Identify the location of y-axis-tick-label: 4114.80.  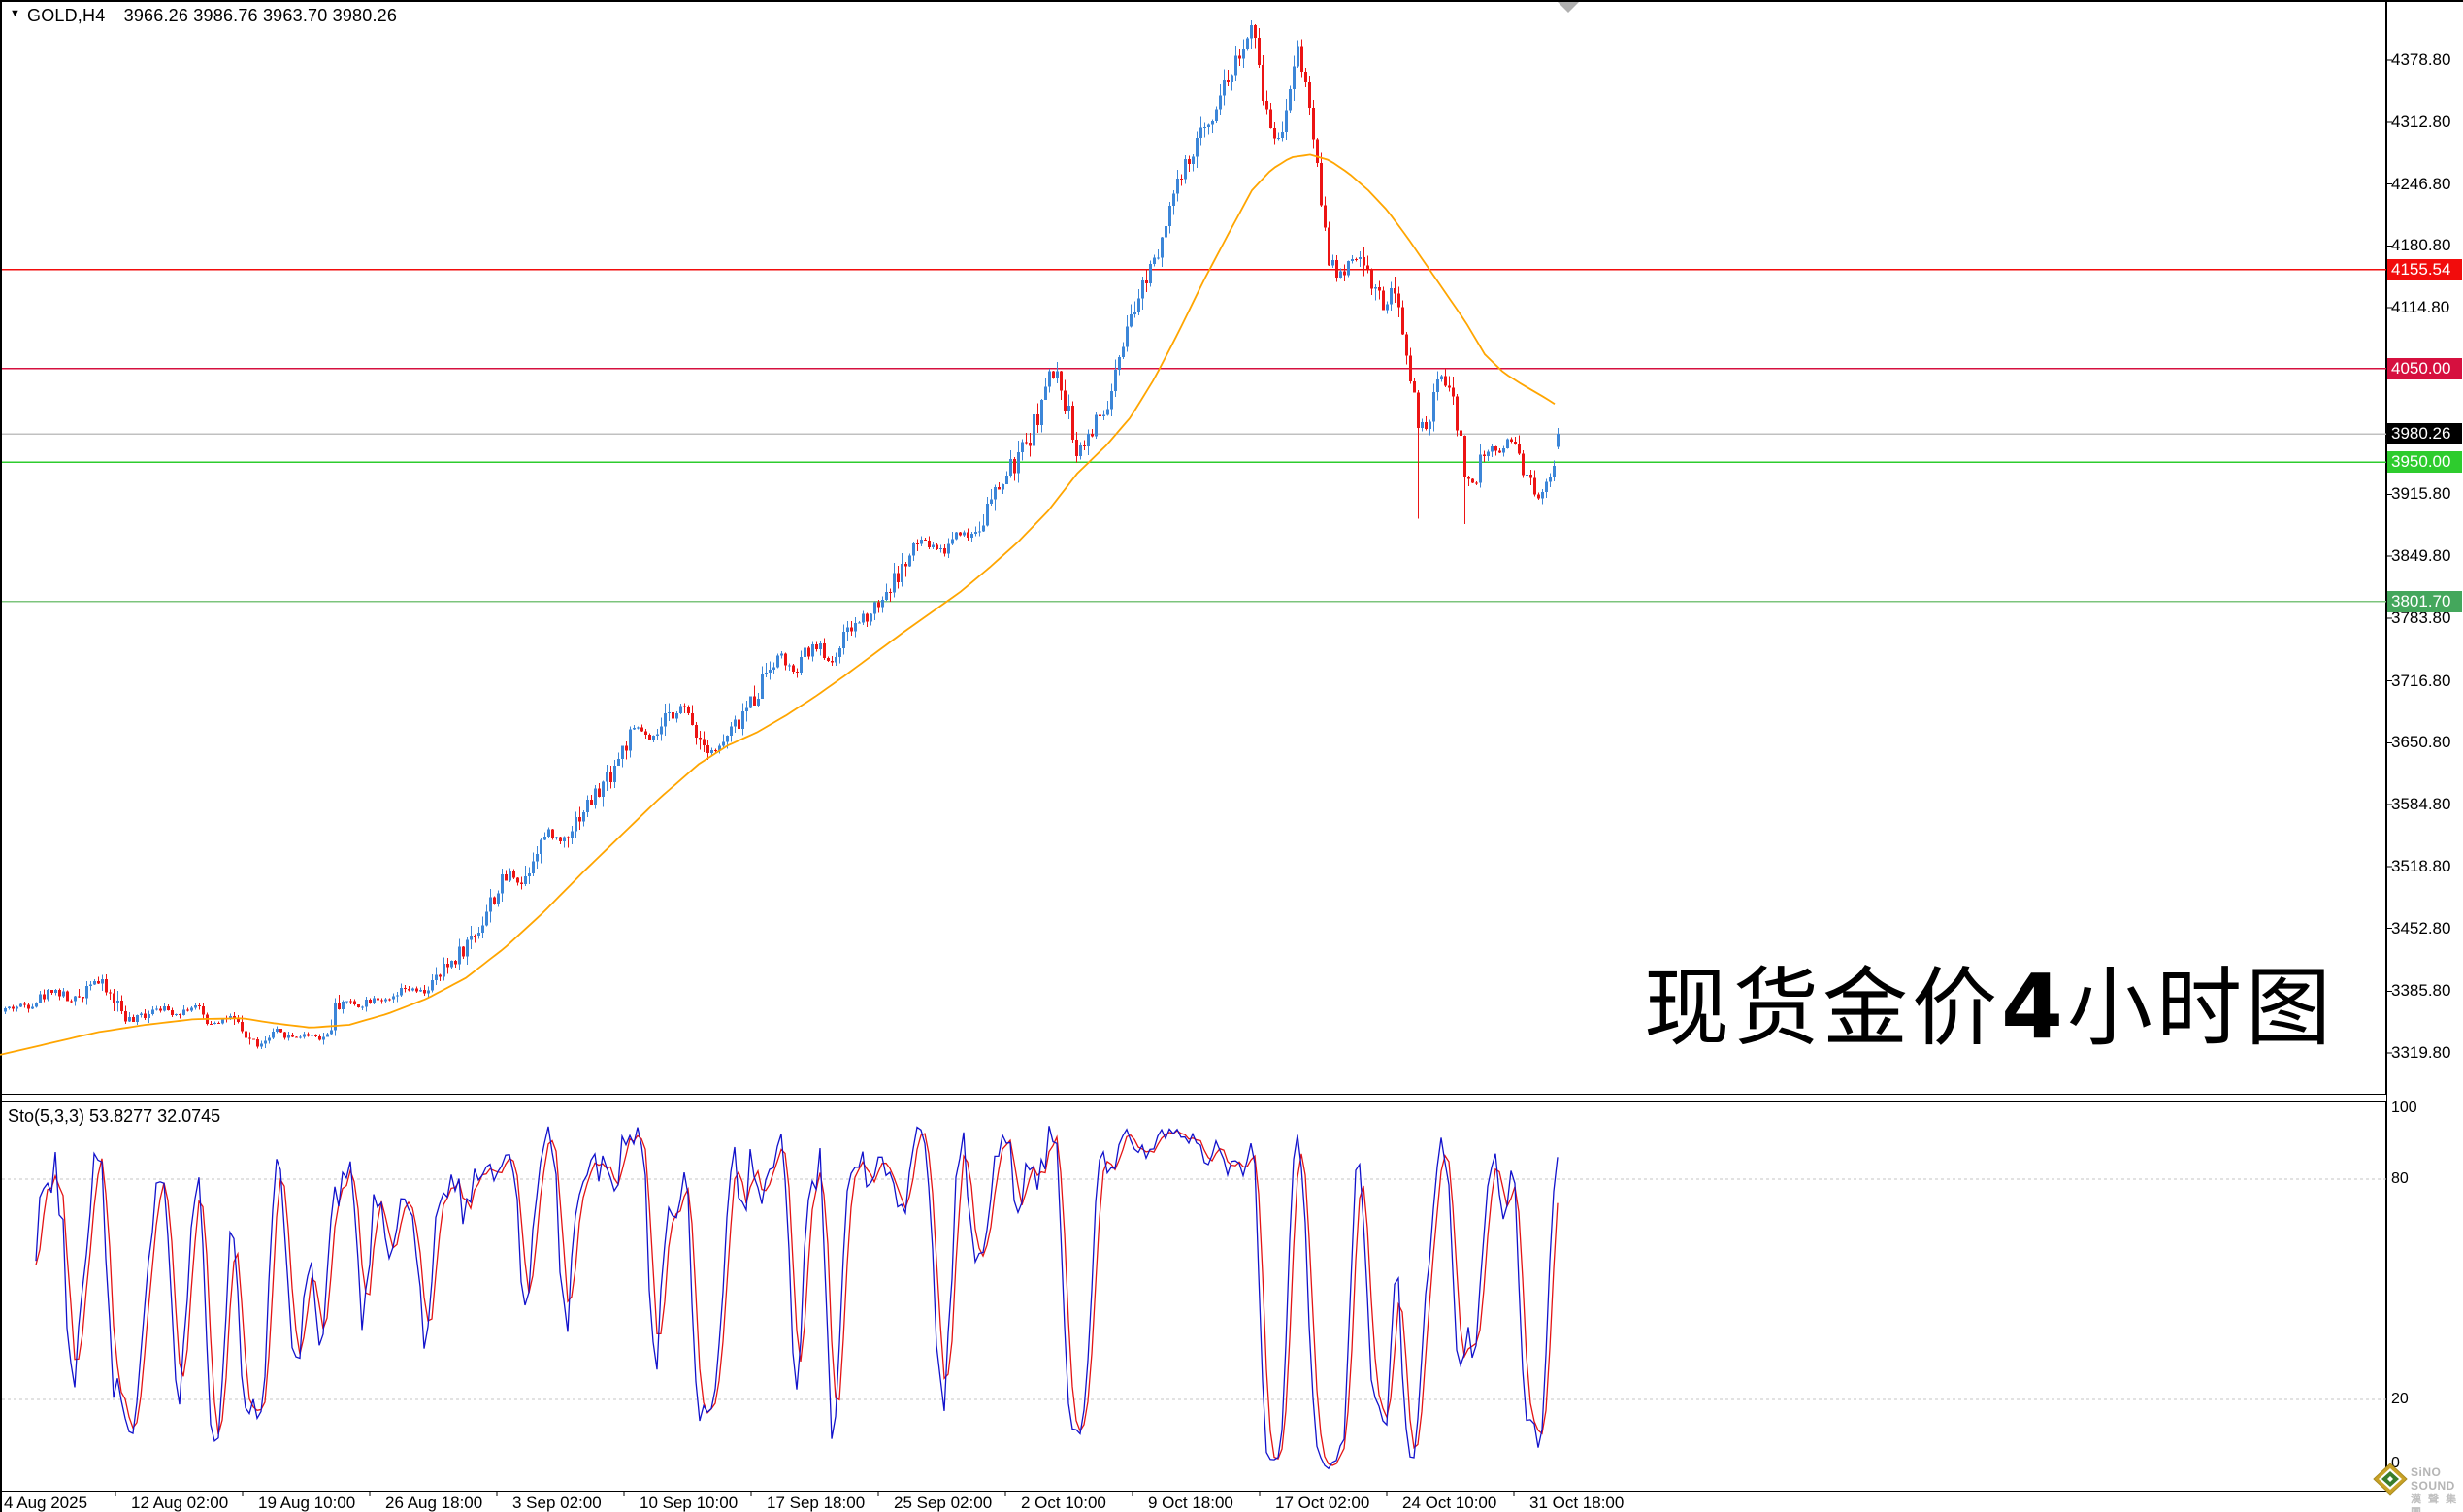
(2420, 307).